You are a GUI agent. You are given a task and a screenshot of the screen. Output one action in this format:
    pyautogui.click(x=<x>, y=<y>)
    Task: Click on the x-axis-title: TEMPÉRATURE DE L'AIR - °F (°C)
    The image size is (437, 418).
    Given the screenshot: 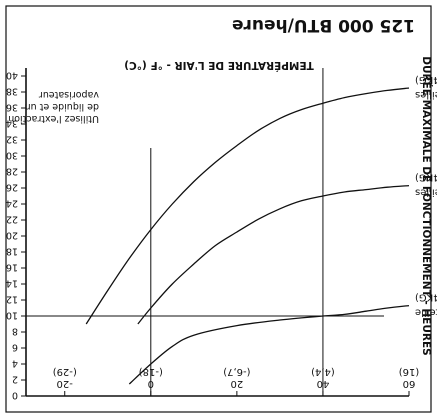 What is the action you would take?
    pyautogui.click(x=219, y=65)
    